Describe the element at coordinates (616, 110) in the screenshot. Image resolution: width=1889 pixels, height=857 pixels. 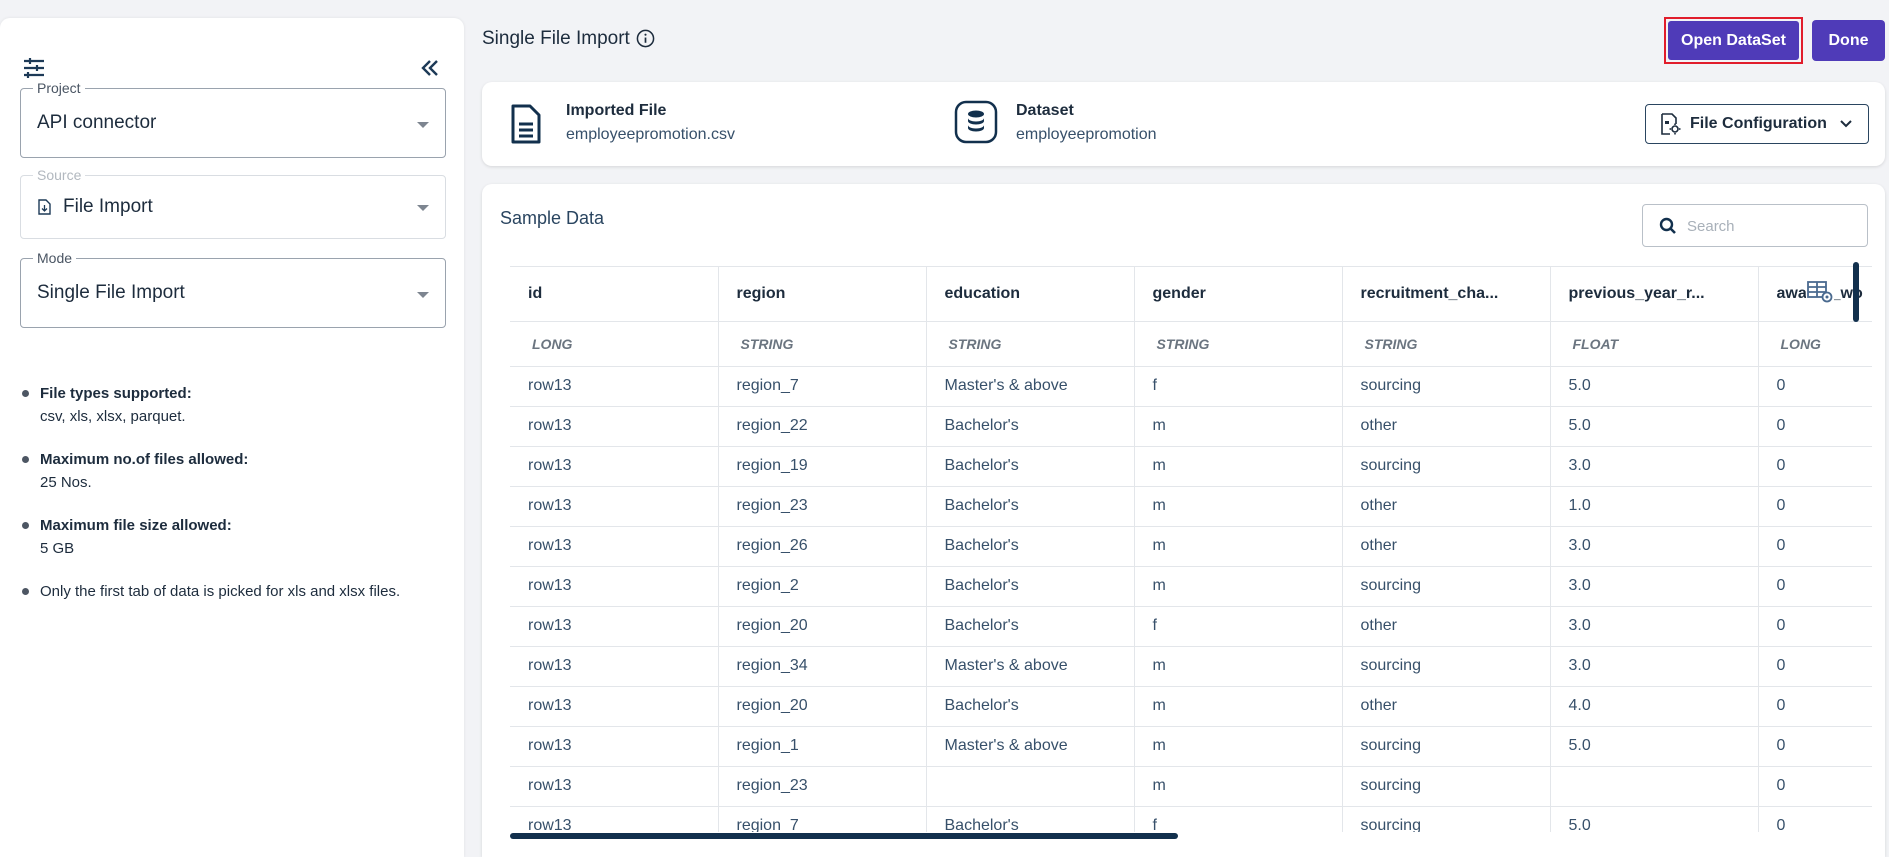
I see `imported-file-label: Imported File` at that location.